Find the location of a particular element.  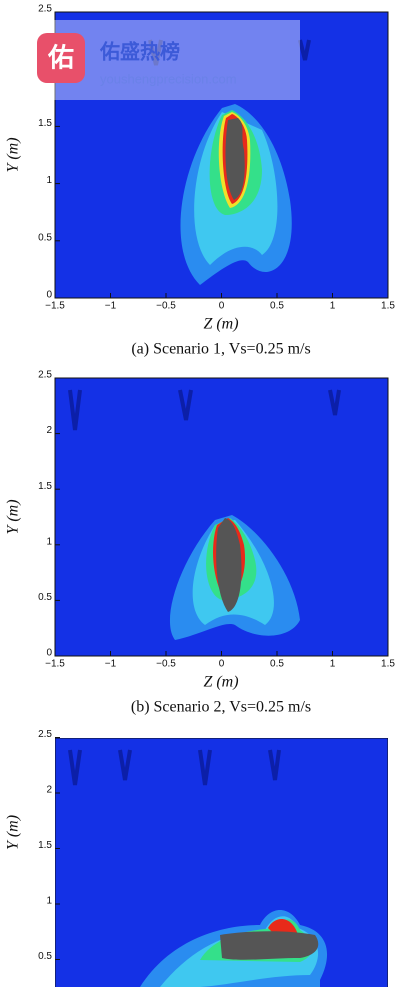

watermark: 佑 佑盛热榜 youshengprecision.com is located at coordinates (167, 60).